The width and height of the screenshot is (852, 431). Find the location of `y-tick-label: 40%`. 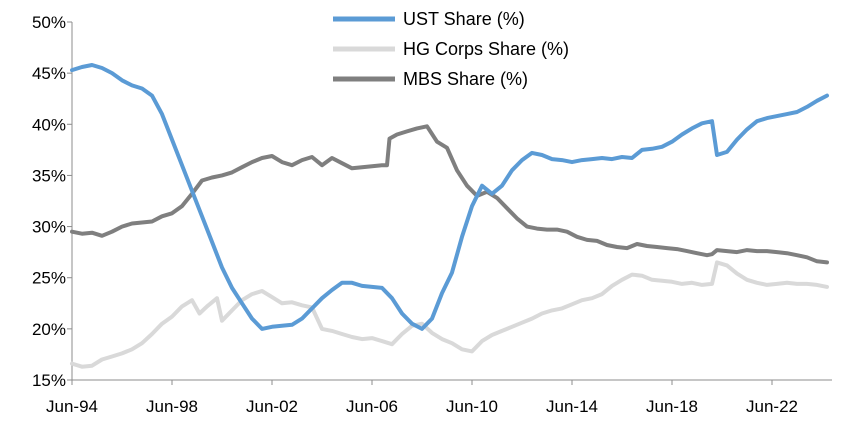

y-tick-label: 40% is located at coordinates (49, 124).